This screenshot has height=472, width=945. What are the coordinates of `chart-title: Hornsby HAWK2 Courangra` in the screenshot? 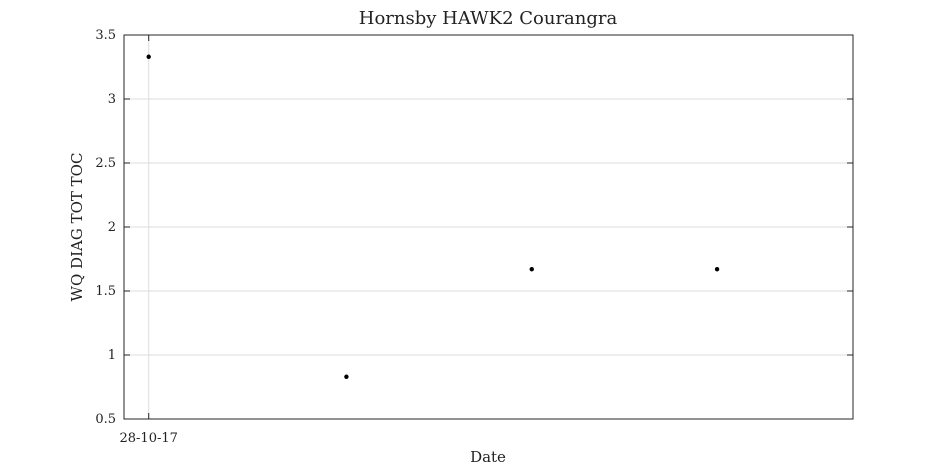 It's located at (488, 18).